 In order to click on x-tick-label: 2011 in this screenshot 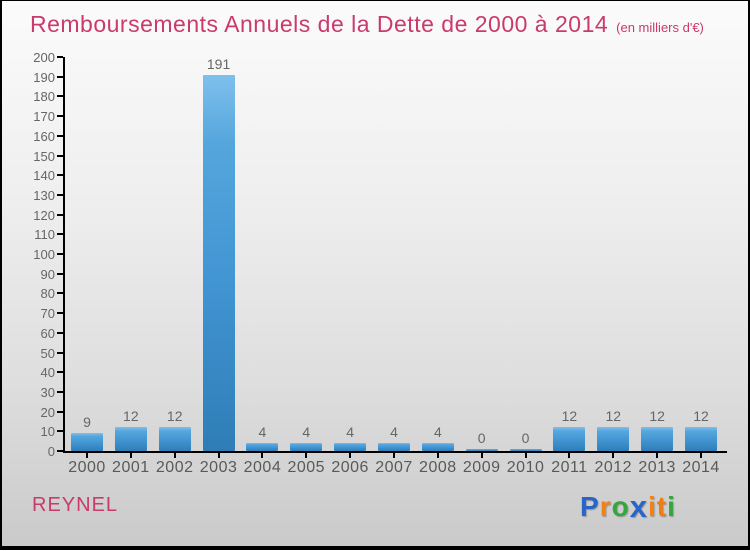, I will do `click(569, 467)`.